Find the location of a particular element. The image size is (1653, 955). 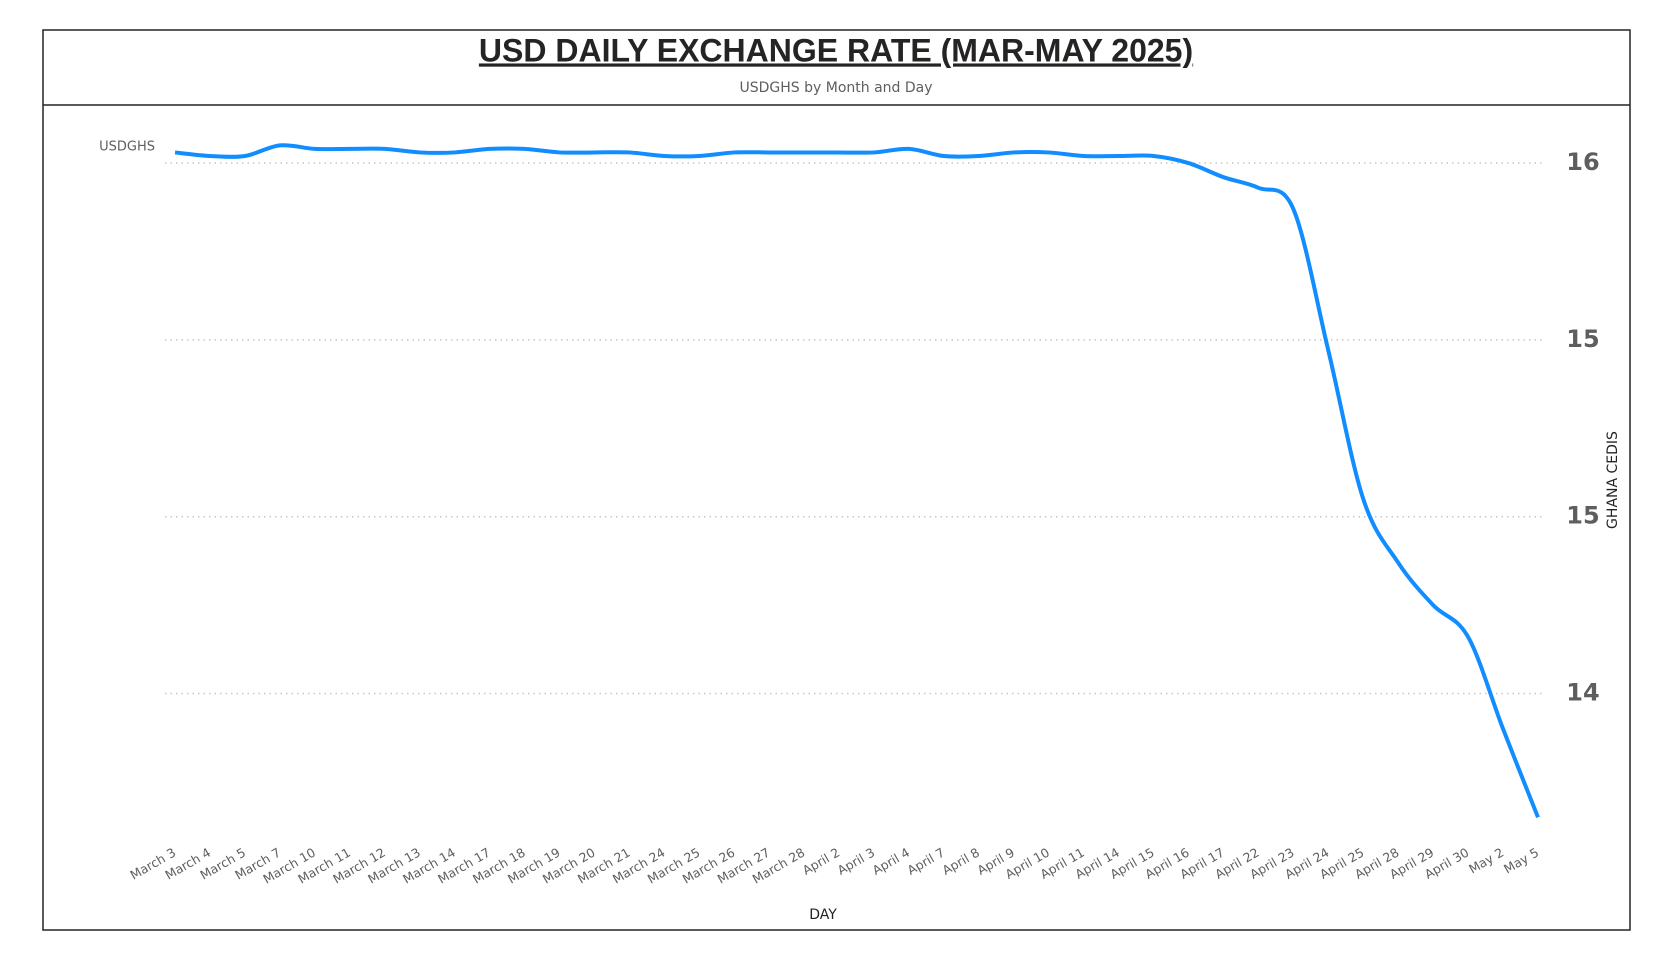

x-tick-label: April 3 is located at coordinates (856, 861).